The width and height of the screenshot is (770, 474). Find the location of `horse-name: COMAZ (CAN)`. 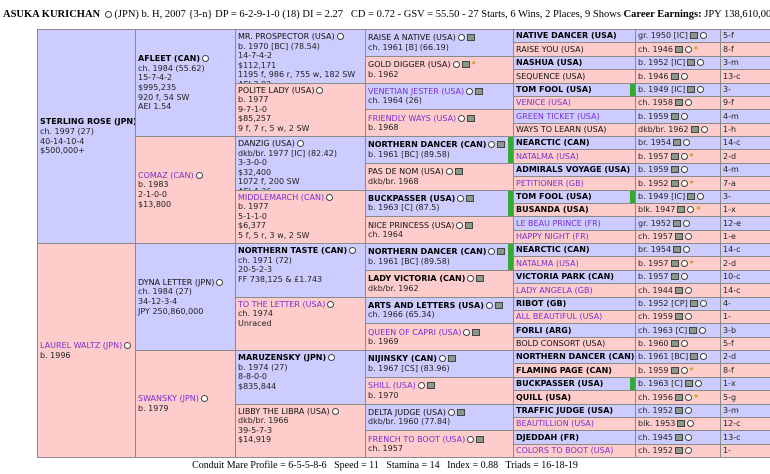

horse-name: COMAZ (CAN) is located at coordinates (166, 175).